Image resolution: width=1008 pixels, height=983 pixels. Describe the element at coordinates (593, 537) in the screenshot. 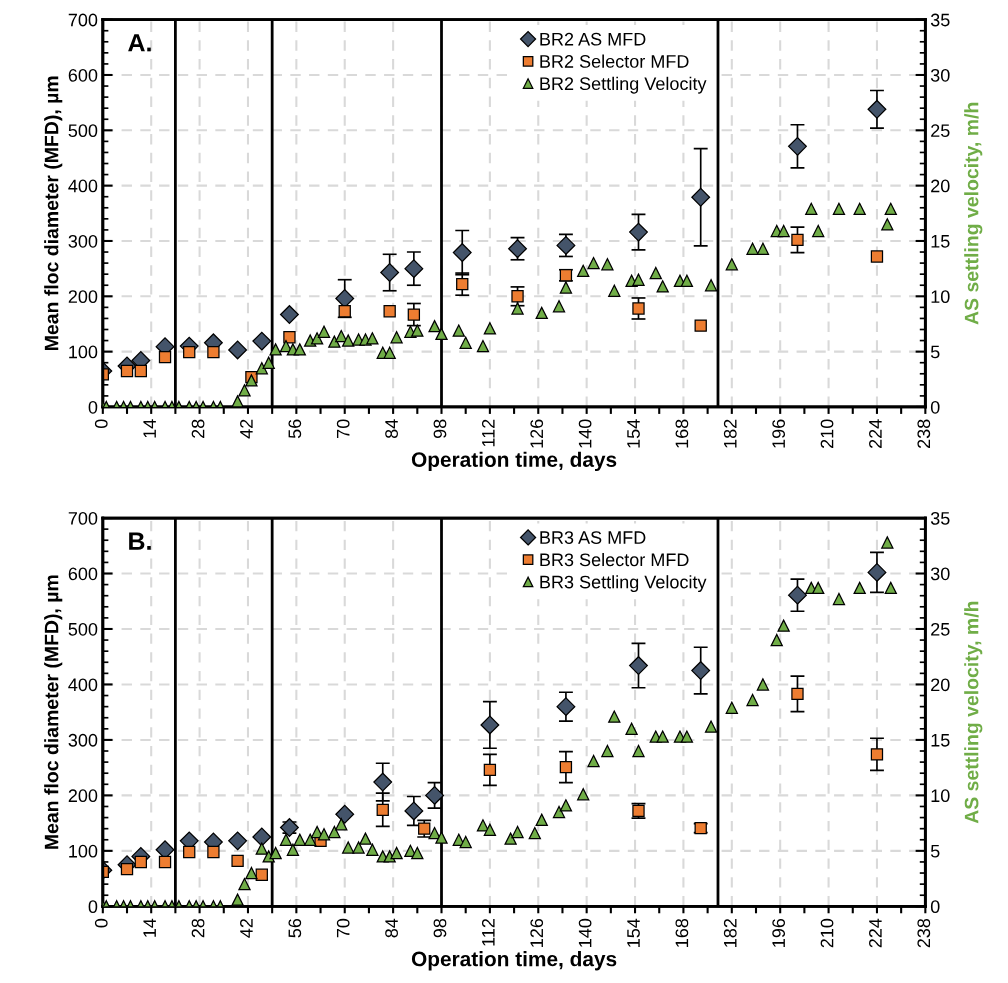

I see `legend-label: BR3 AS MFD` at that location.